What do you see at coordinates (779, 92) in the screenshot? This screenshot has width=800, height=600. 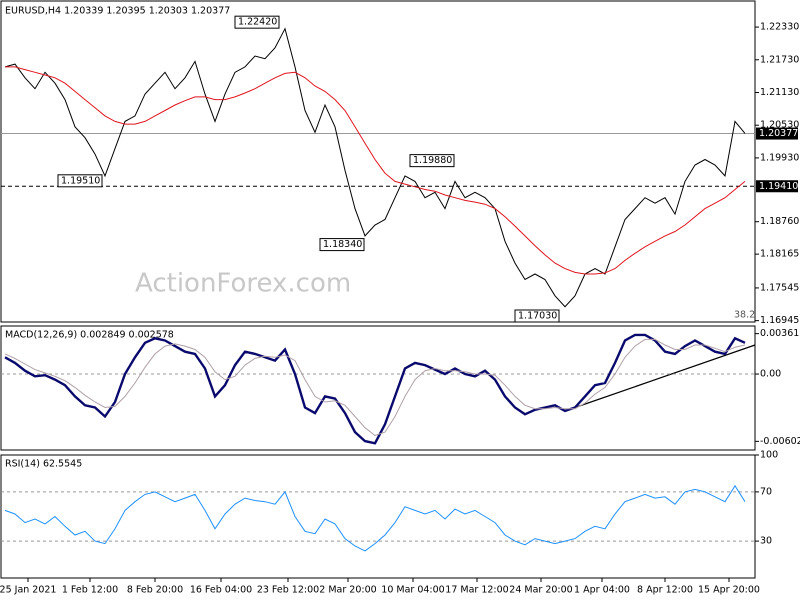 I see `y-tick-label: 1.21130` at bounding box center [779, 92].